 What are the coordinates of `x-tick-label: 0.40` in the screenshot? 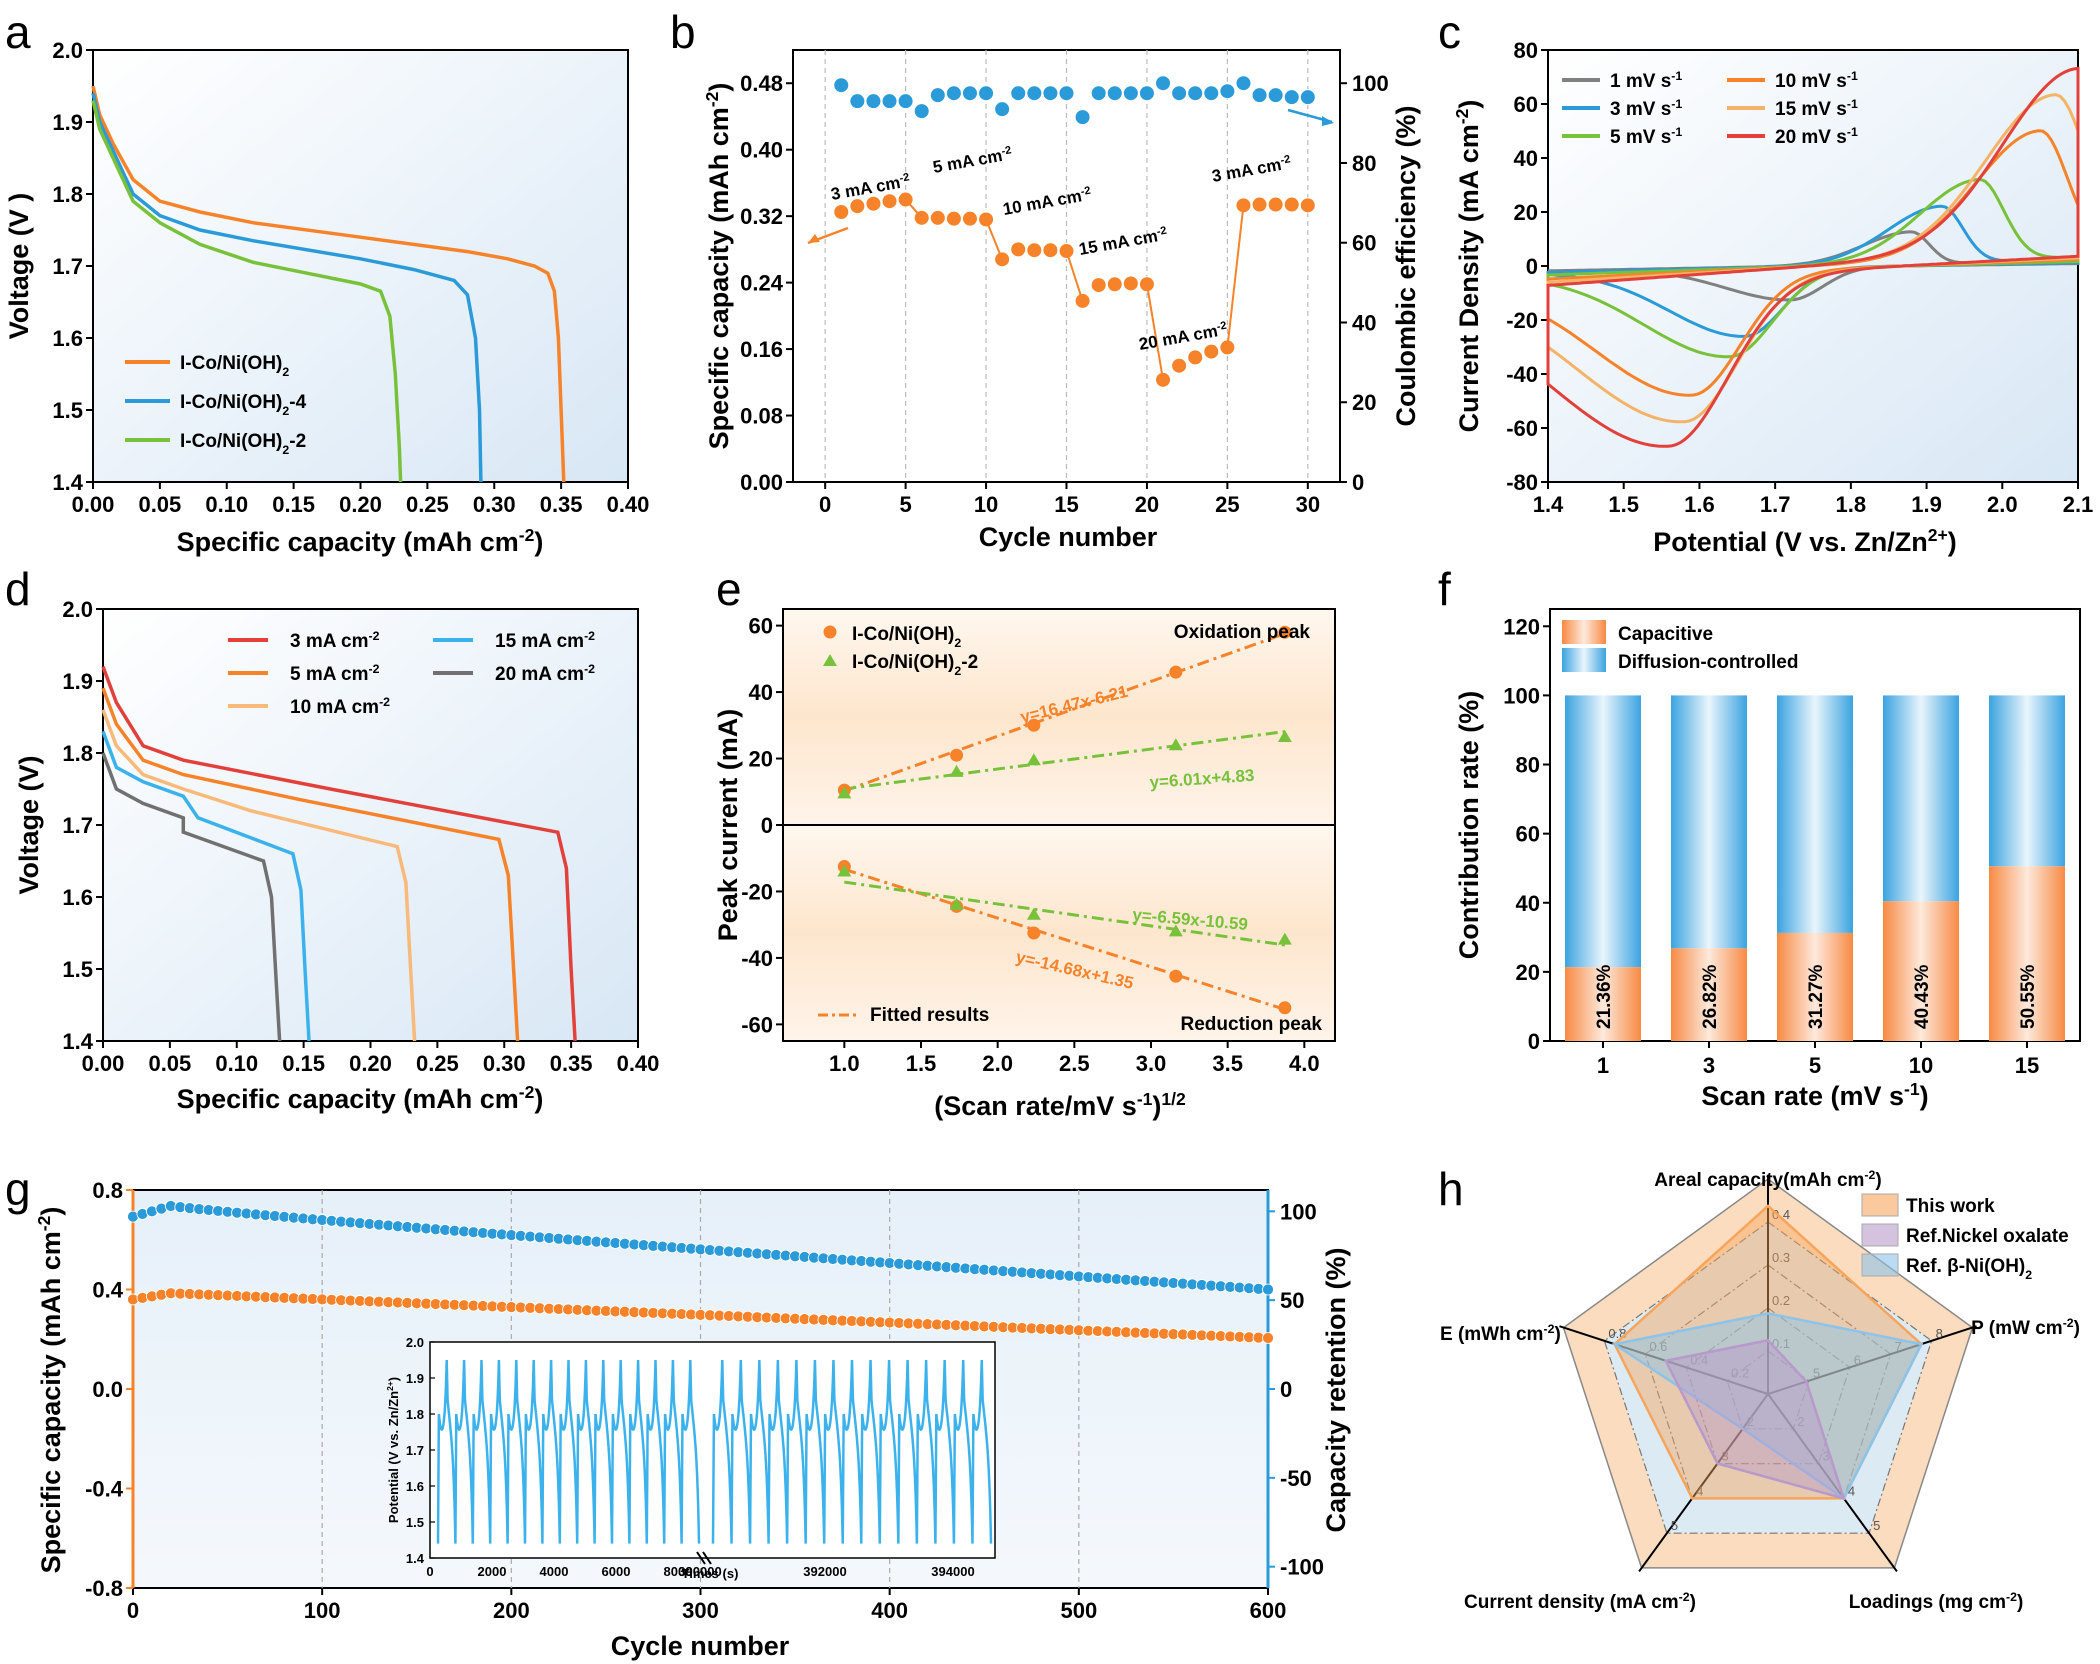 It's located at (638, 1063).